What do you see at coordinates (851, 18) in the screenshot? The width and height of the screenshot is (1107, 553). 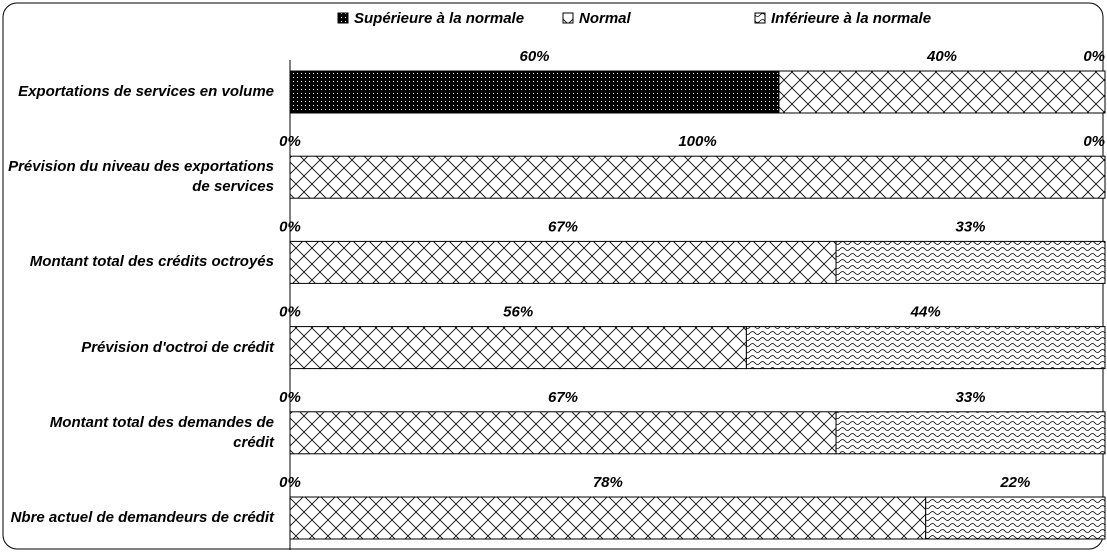 I see `legend-label: Inférieure à la normale` at bounding box center [851, 18].